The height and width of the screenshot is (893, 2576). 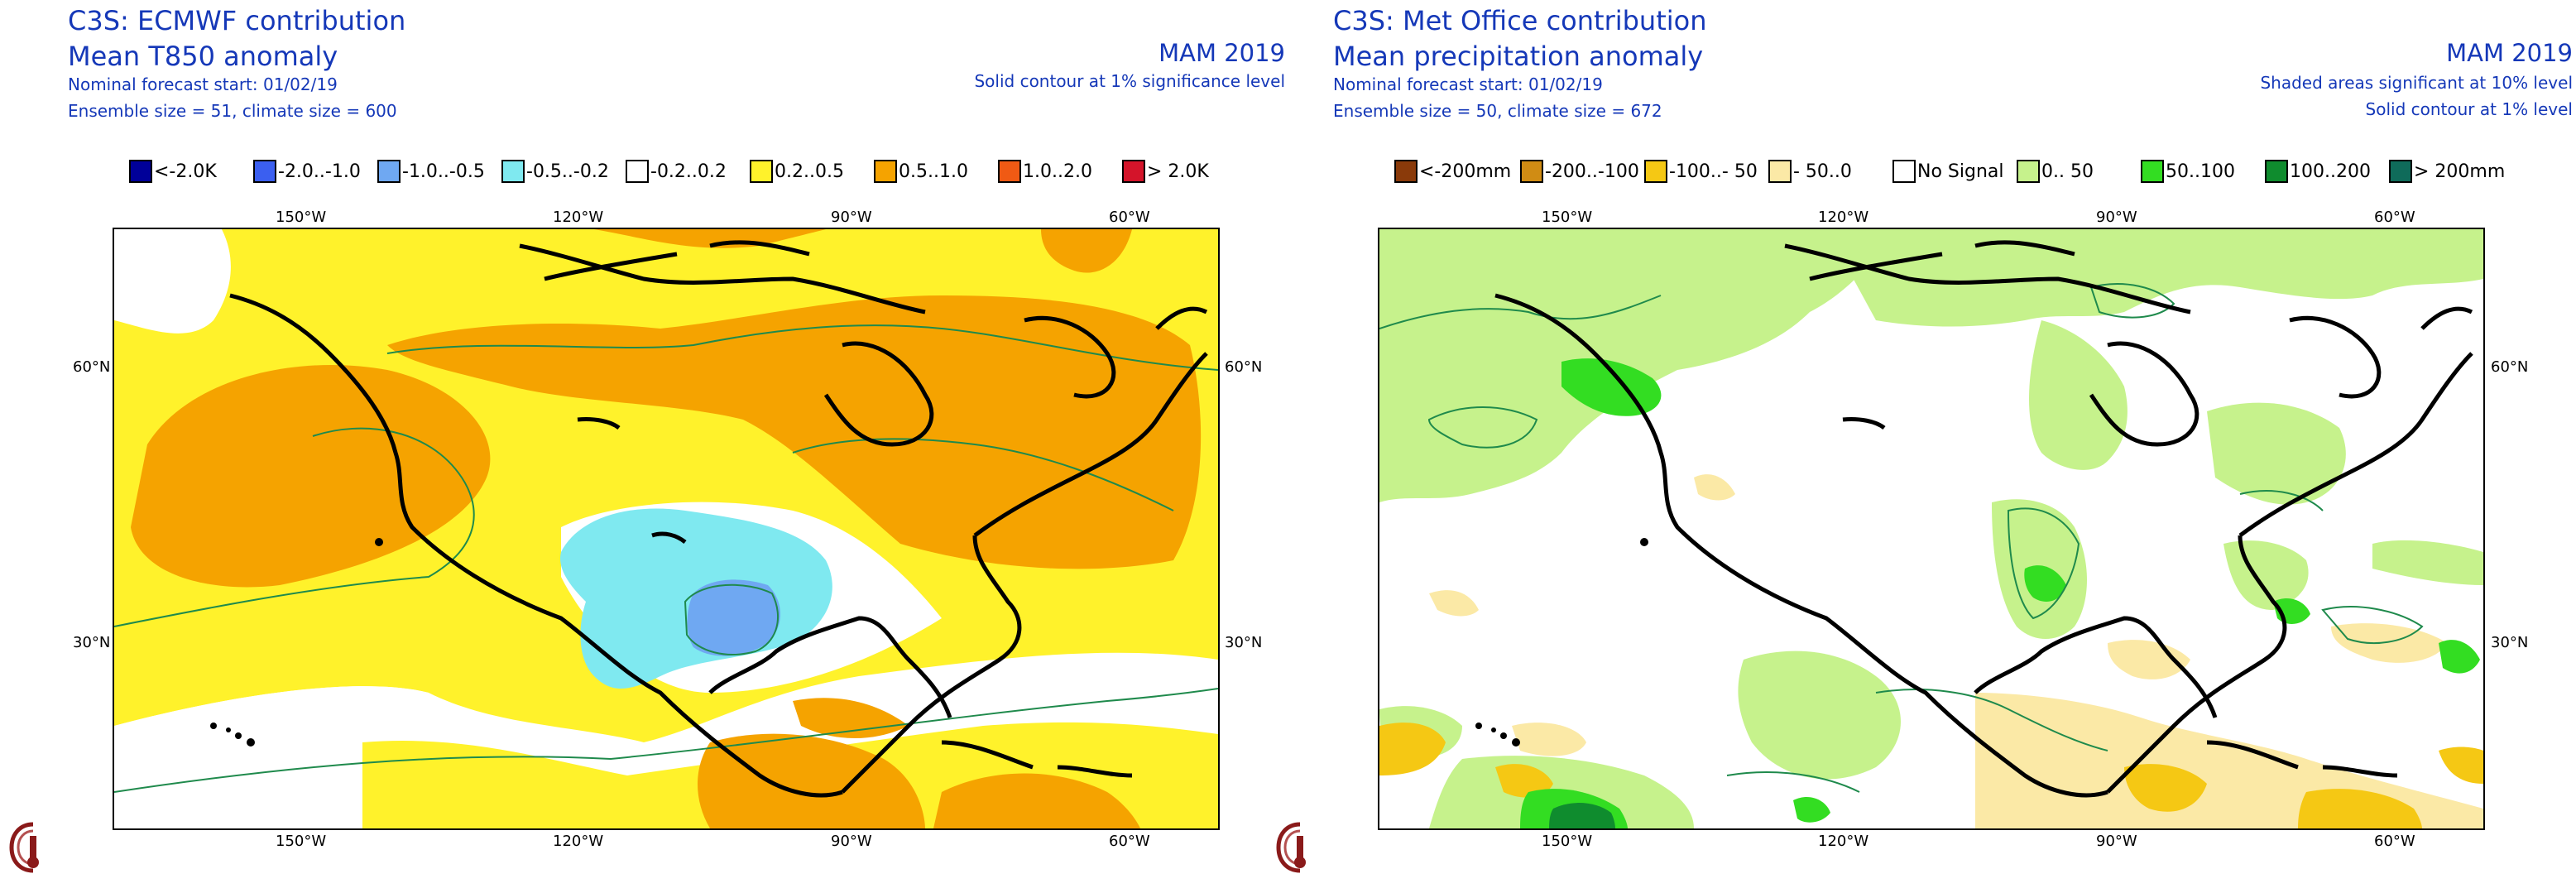 What do you see at coordinates (2200, 171) in the screenshot?
I see `legend-label: 50..100` at bounding box center [2200, 171].